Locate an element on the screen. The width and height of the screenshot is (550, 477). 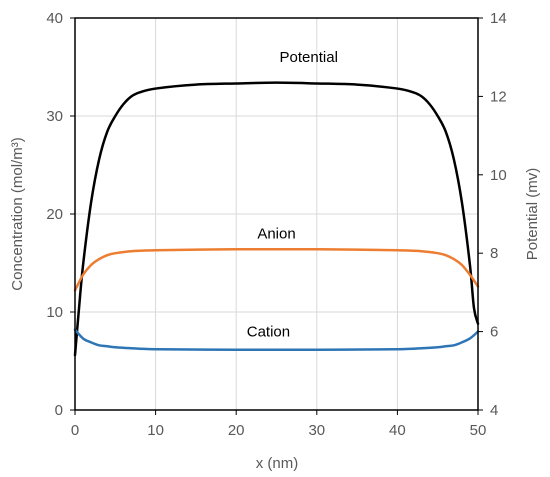
left-y-tick-label: 40 is located at coordinates (54, 18).